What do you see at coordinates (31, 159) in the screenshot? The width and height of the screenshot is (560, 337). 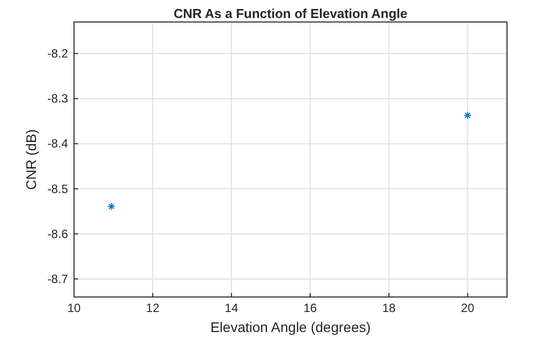 I see `y-axis-title: CNR (dB)` at bounding box center [31, 159].